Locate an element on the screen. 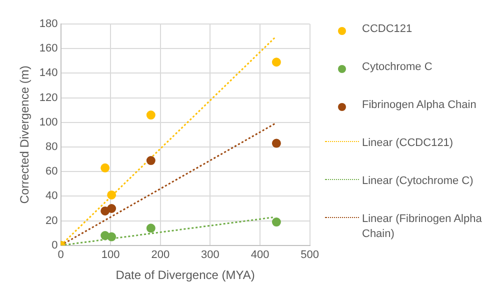 This screenshot has width=500, height=301. legend-label: Linear (Cytochrome C) is located at coordinates (418, 181).